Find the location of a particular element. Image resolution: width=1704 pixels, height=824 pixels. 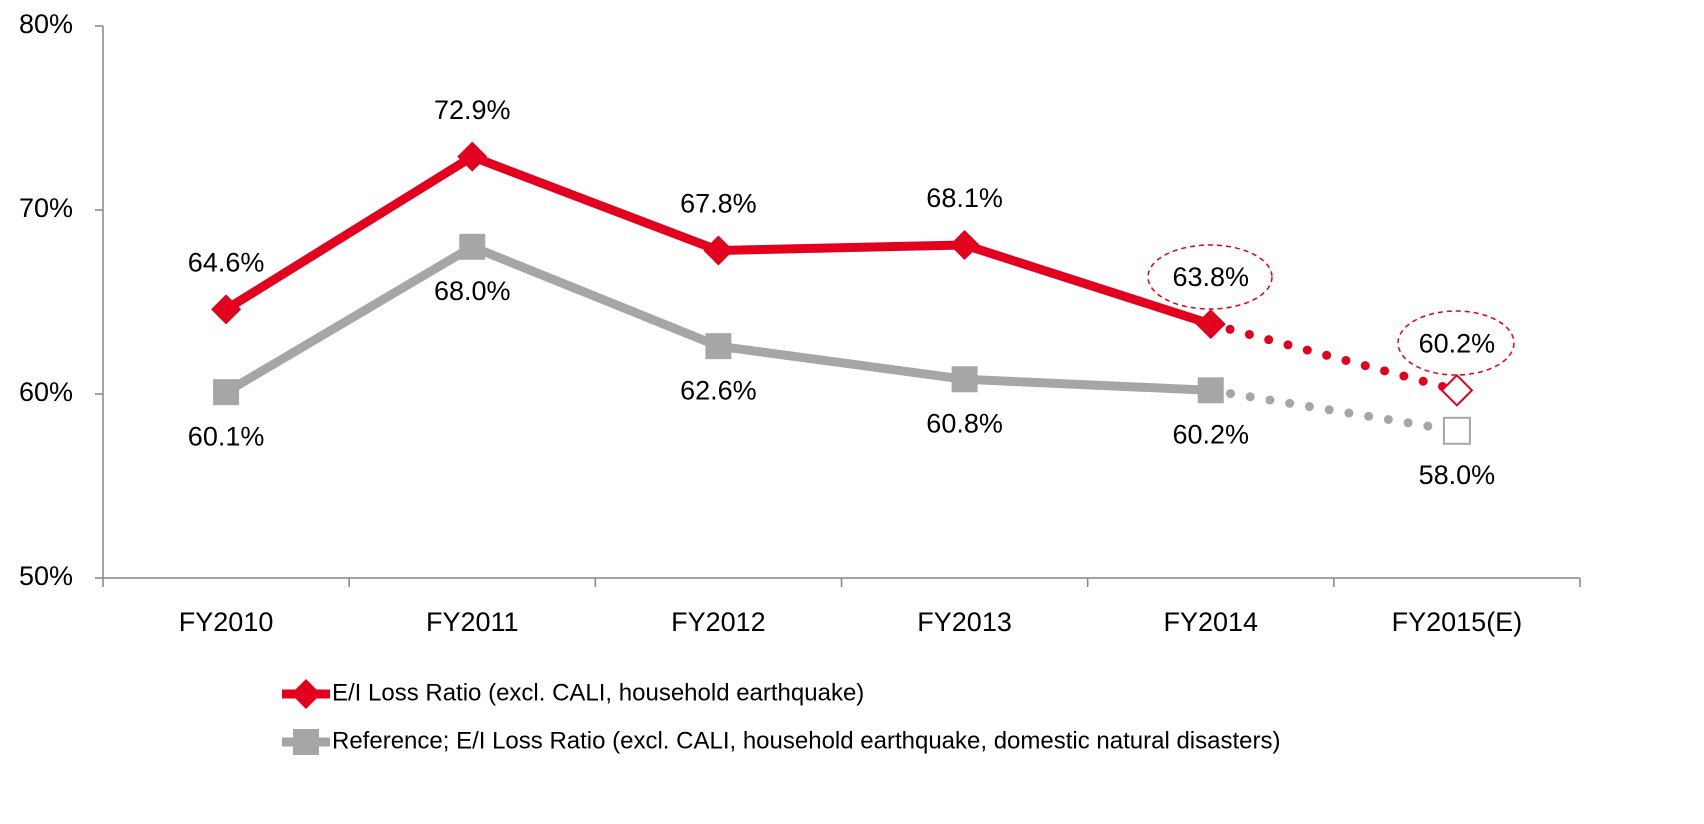

data-label: 68.0% is located at coordinates (472, 291).